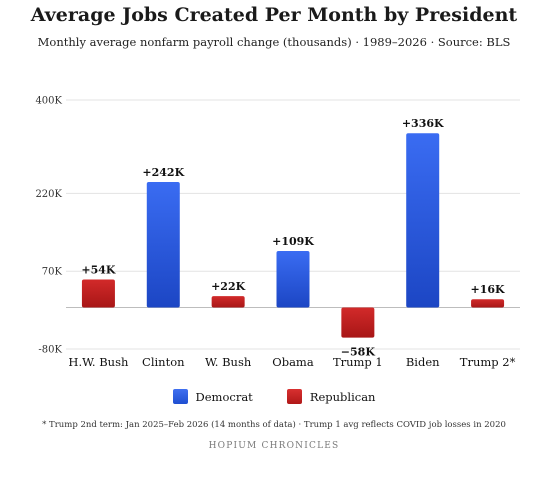 Image resolution: width=548 pixels, height=480 pixels. What do you see at coordinates (163, 244) in the screenshot?
I see `bar-clinton` at bounding box center [163, 244].